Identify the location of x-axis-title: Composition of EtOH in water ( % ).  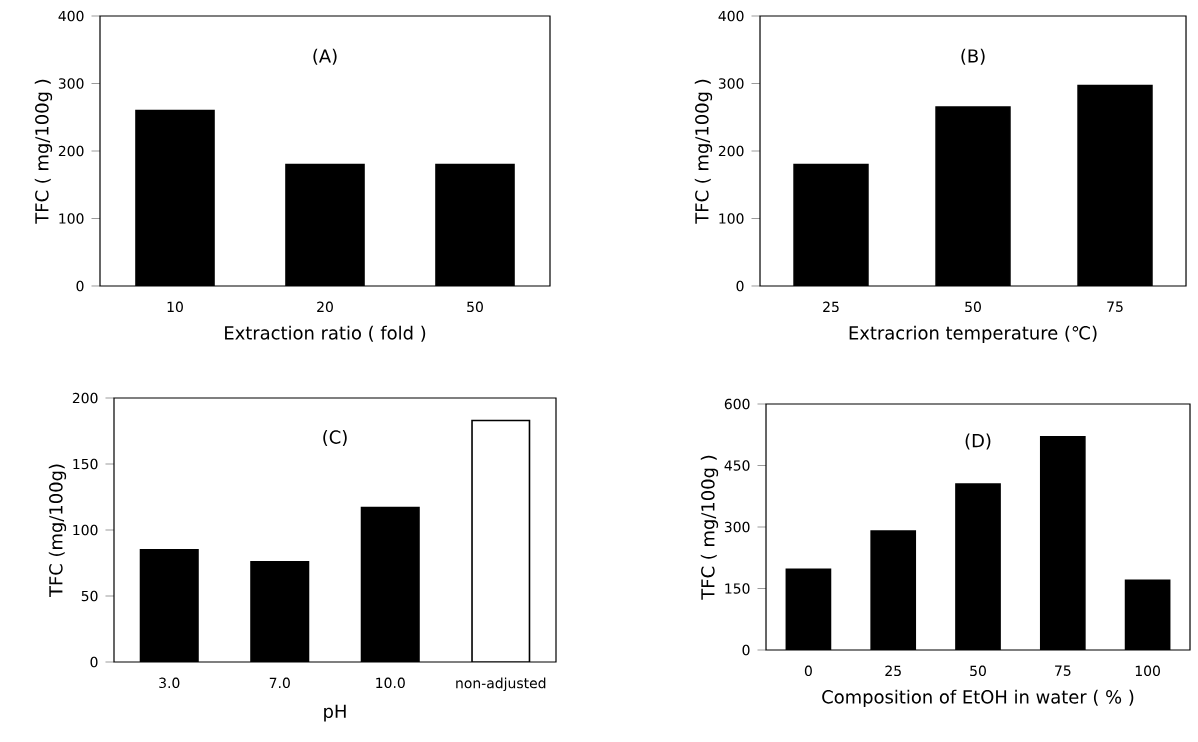
(978, 698).